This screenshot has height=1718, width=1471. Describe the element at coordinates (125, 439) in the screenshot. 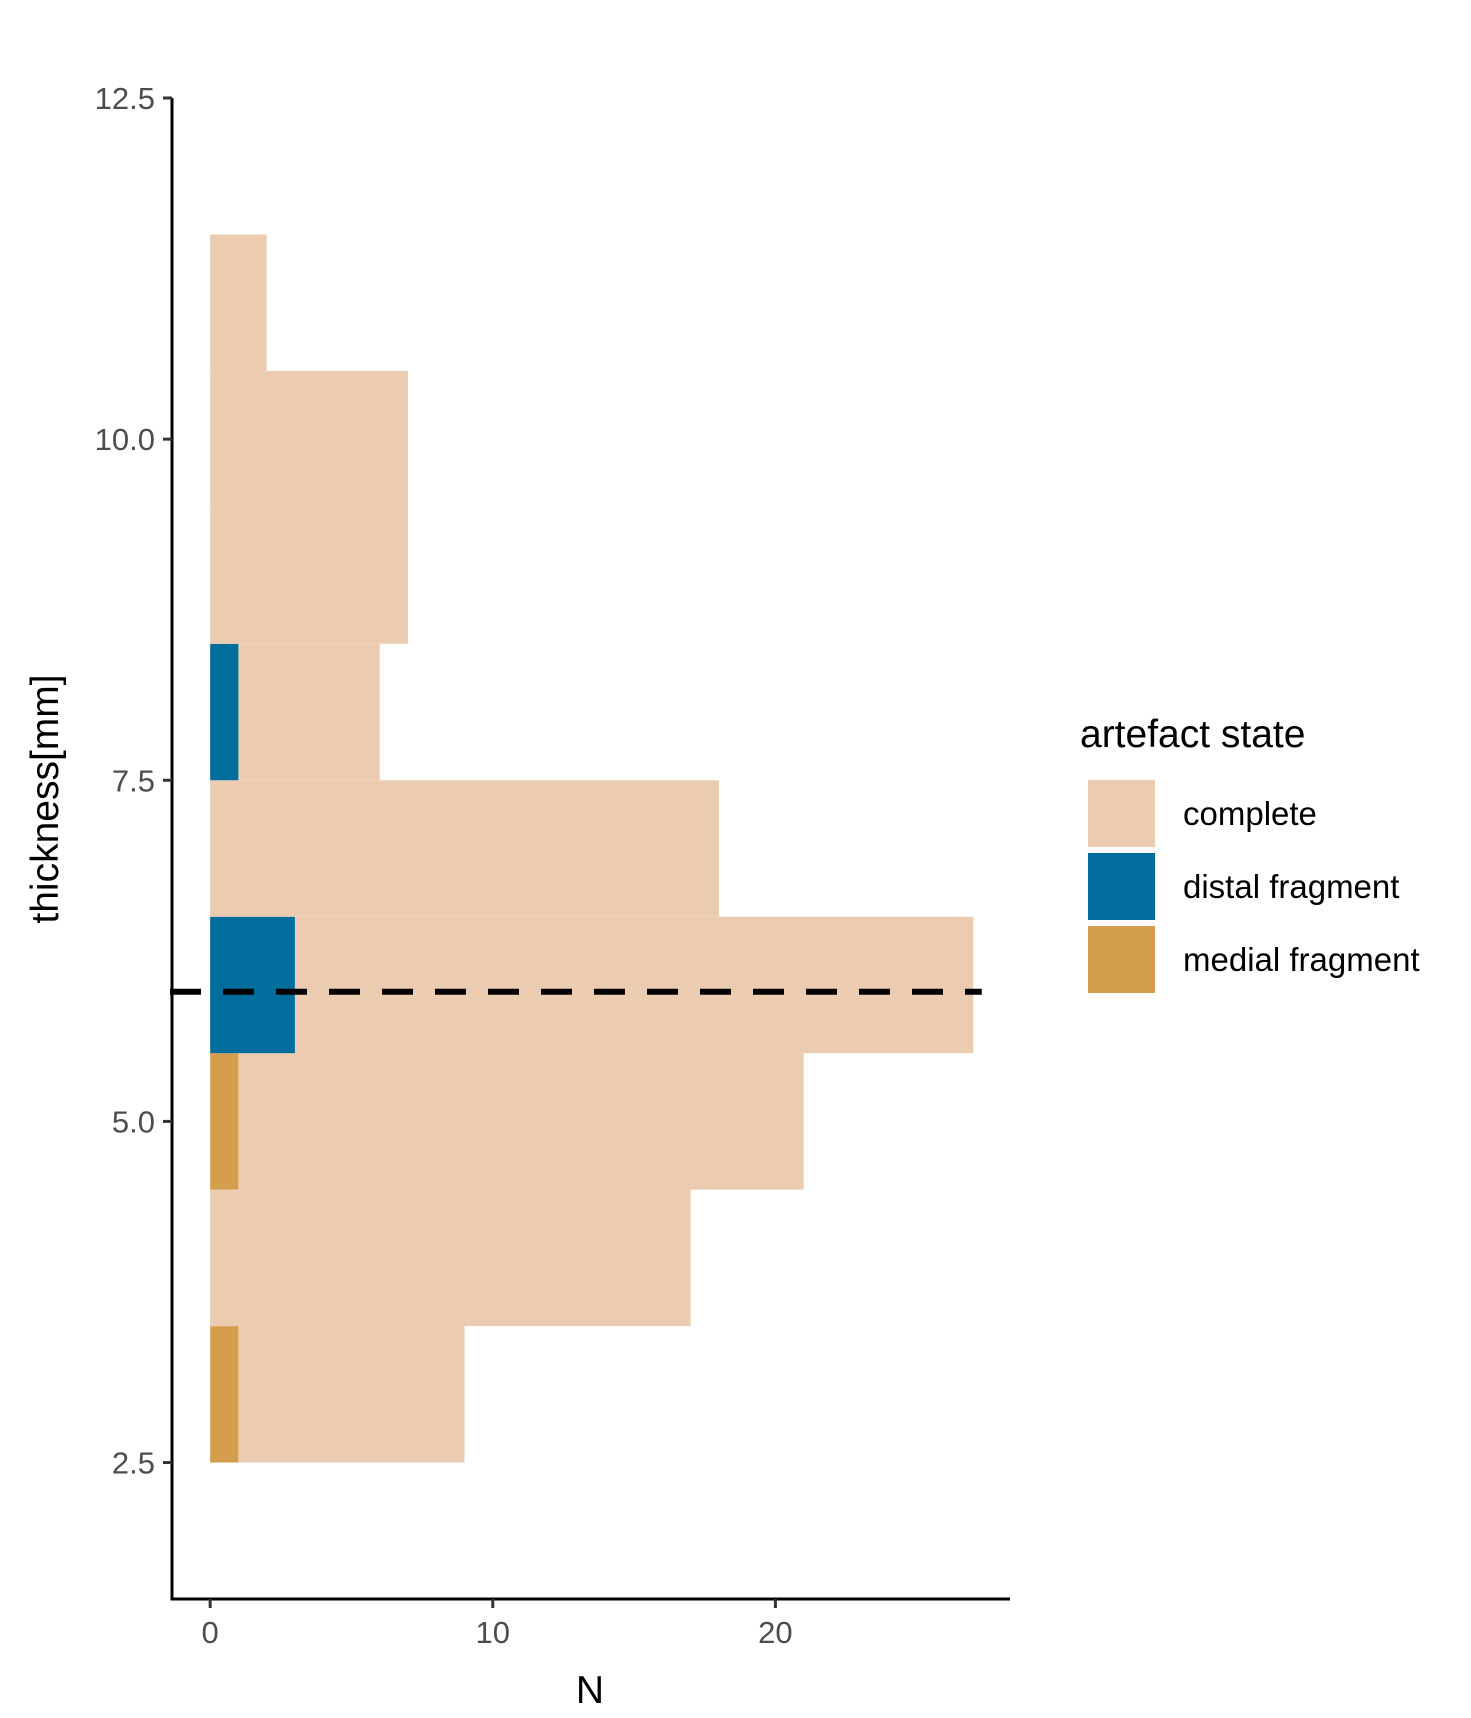

I see `y-tick-label-3: 10.0` at that location.